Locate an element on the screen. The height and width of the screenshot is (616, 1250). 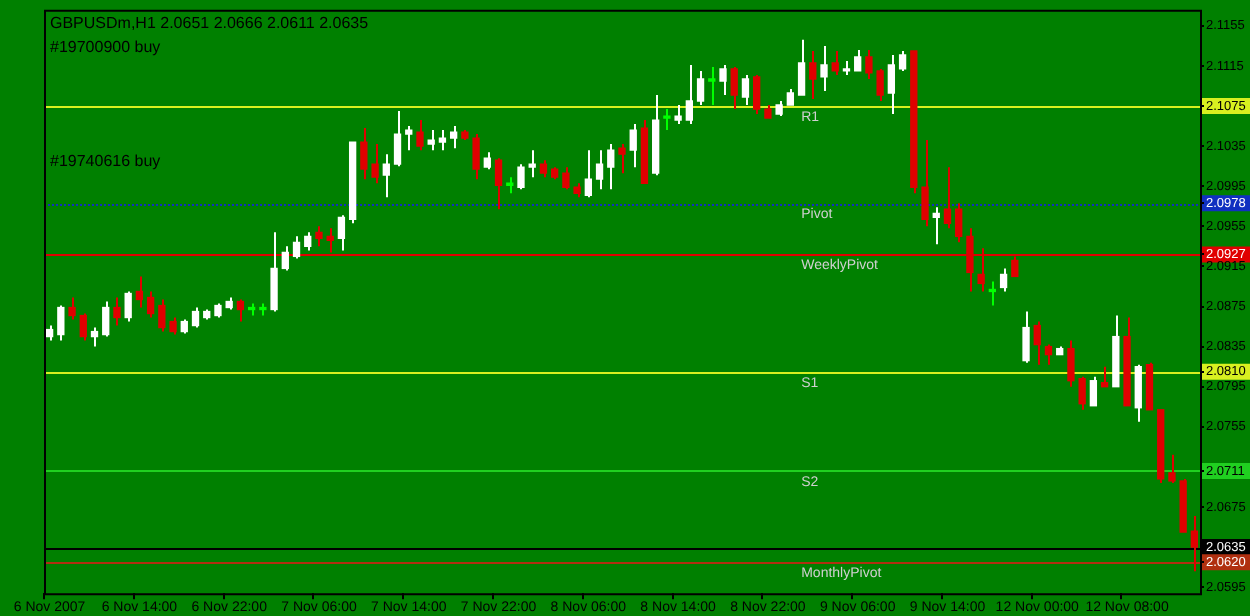
chart-title: GBPUSDm,H1 2.0651 2.0666 2.0611 2.0635 is located at coordinates (210, 23).